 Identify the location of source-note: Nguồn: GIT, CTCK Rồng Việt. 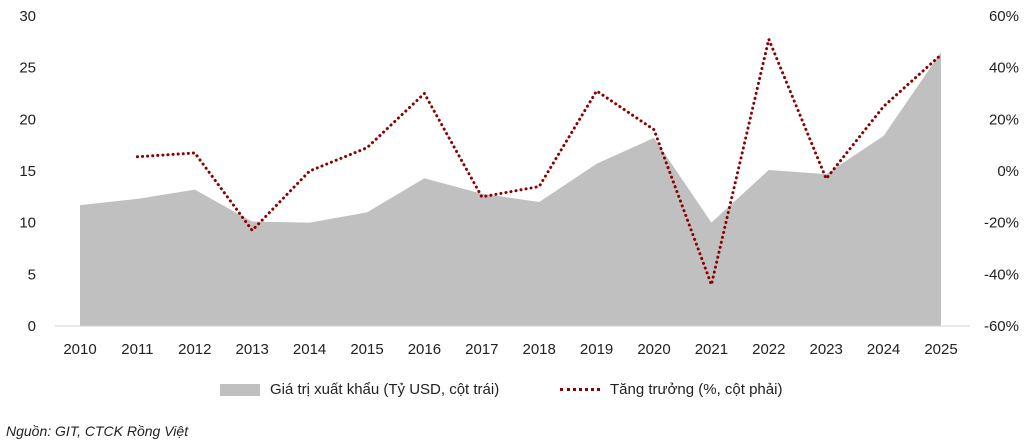
(97, 431).